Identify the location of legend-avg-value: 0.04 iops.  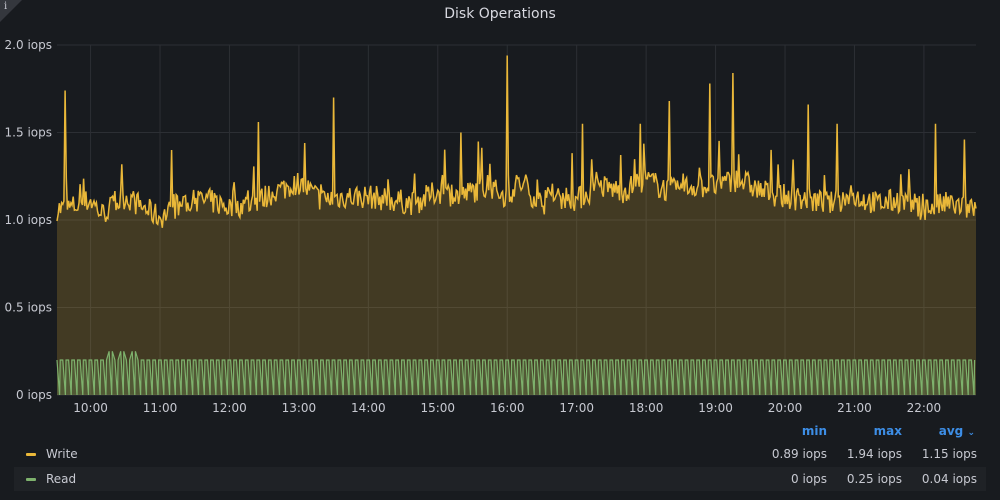
(949, 479).